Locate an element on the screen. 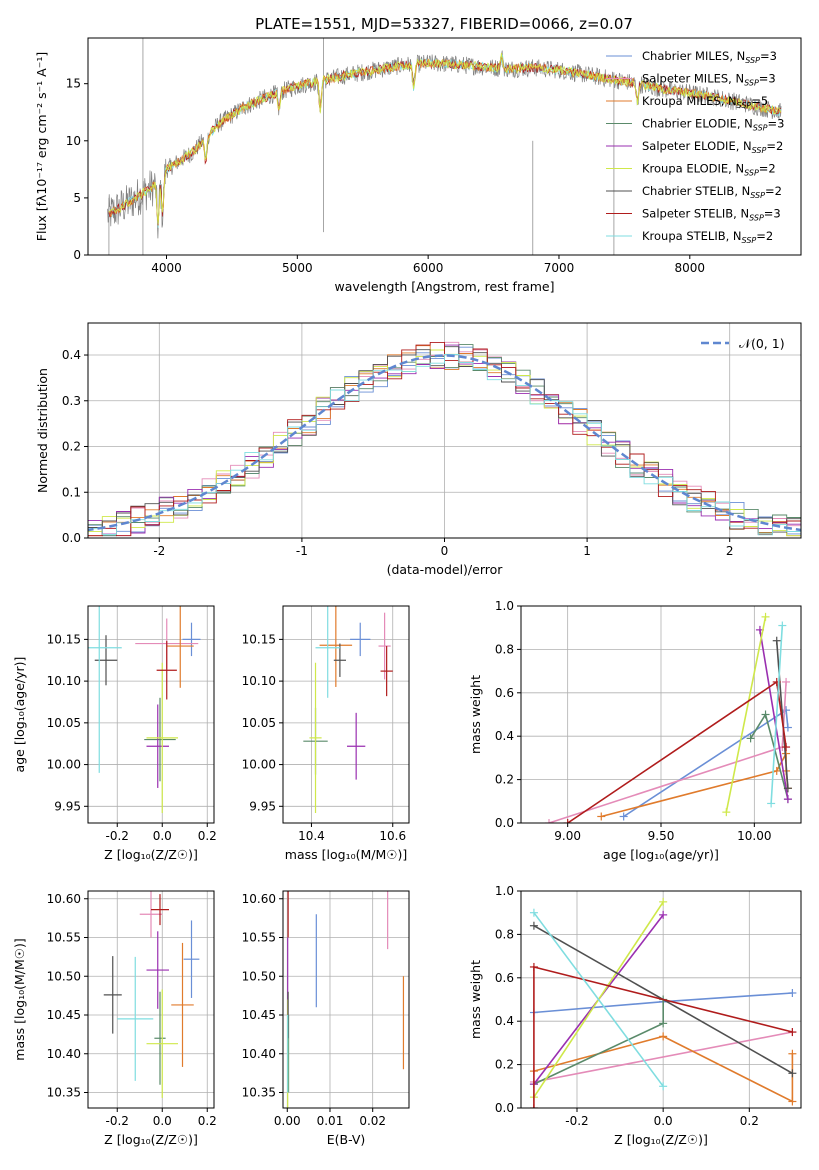 Image resolution: width=819 pixels, height=1170 pixels. histograms is located at coordinates (444, 439).